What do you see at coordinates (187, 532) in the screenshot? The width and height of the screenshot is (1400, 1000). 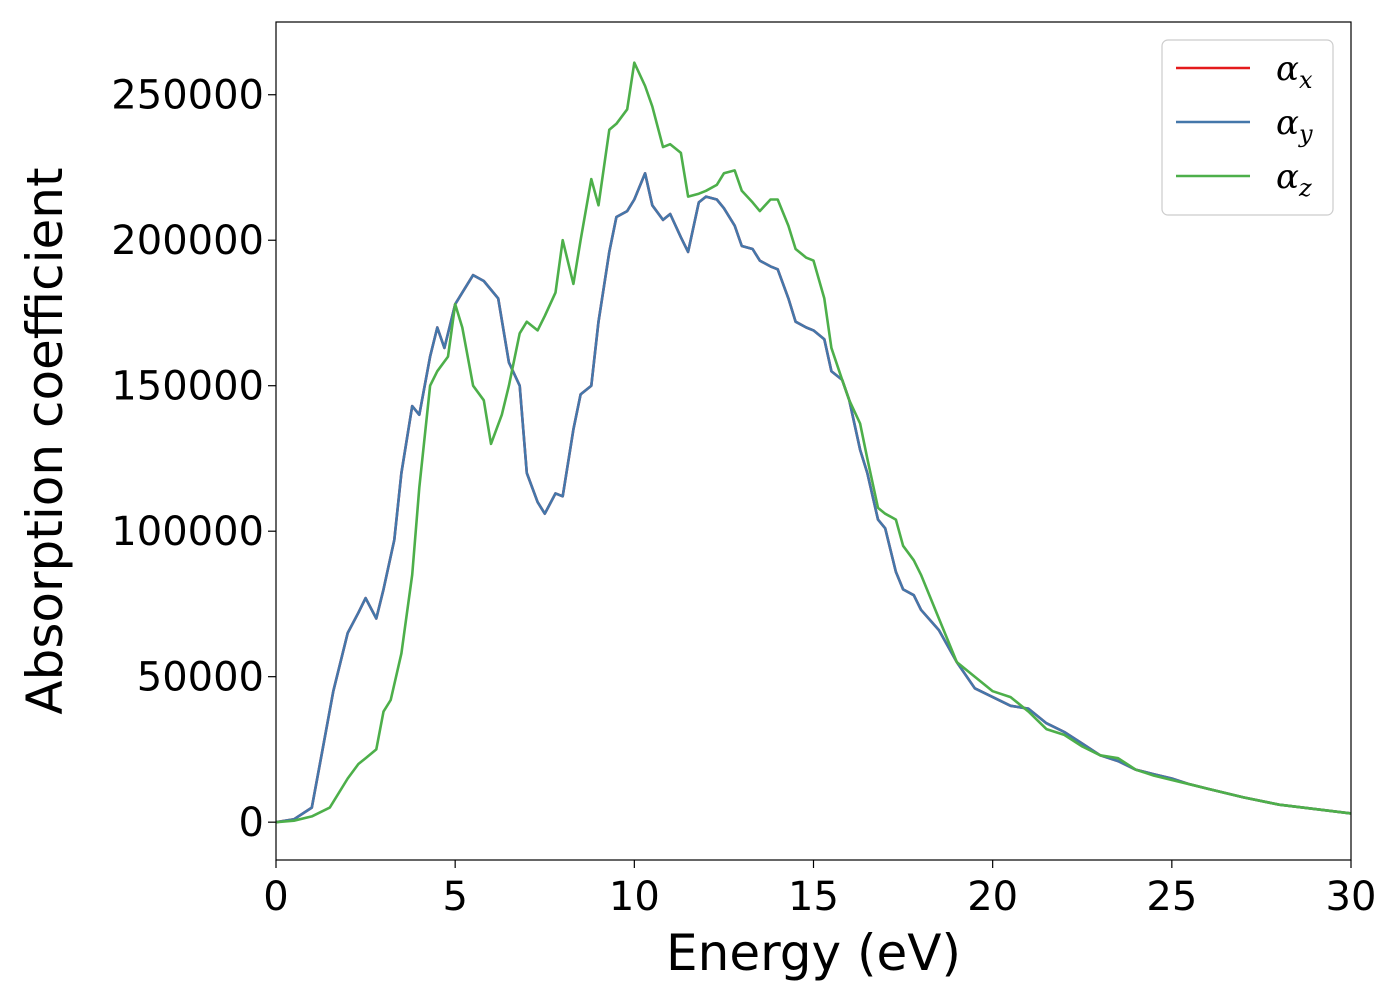 I see `y-tick-label: 100000` at bounding box center [187, 532].